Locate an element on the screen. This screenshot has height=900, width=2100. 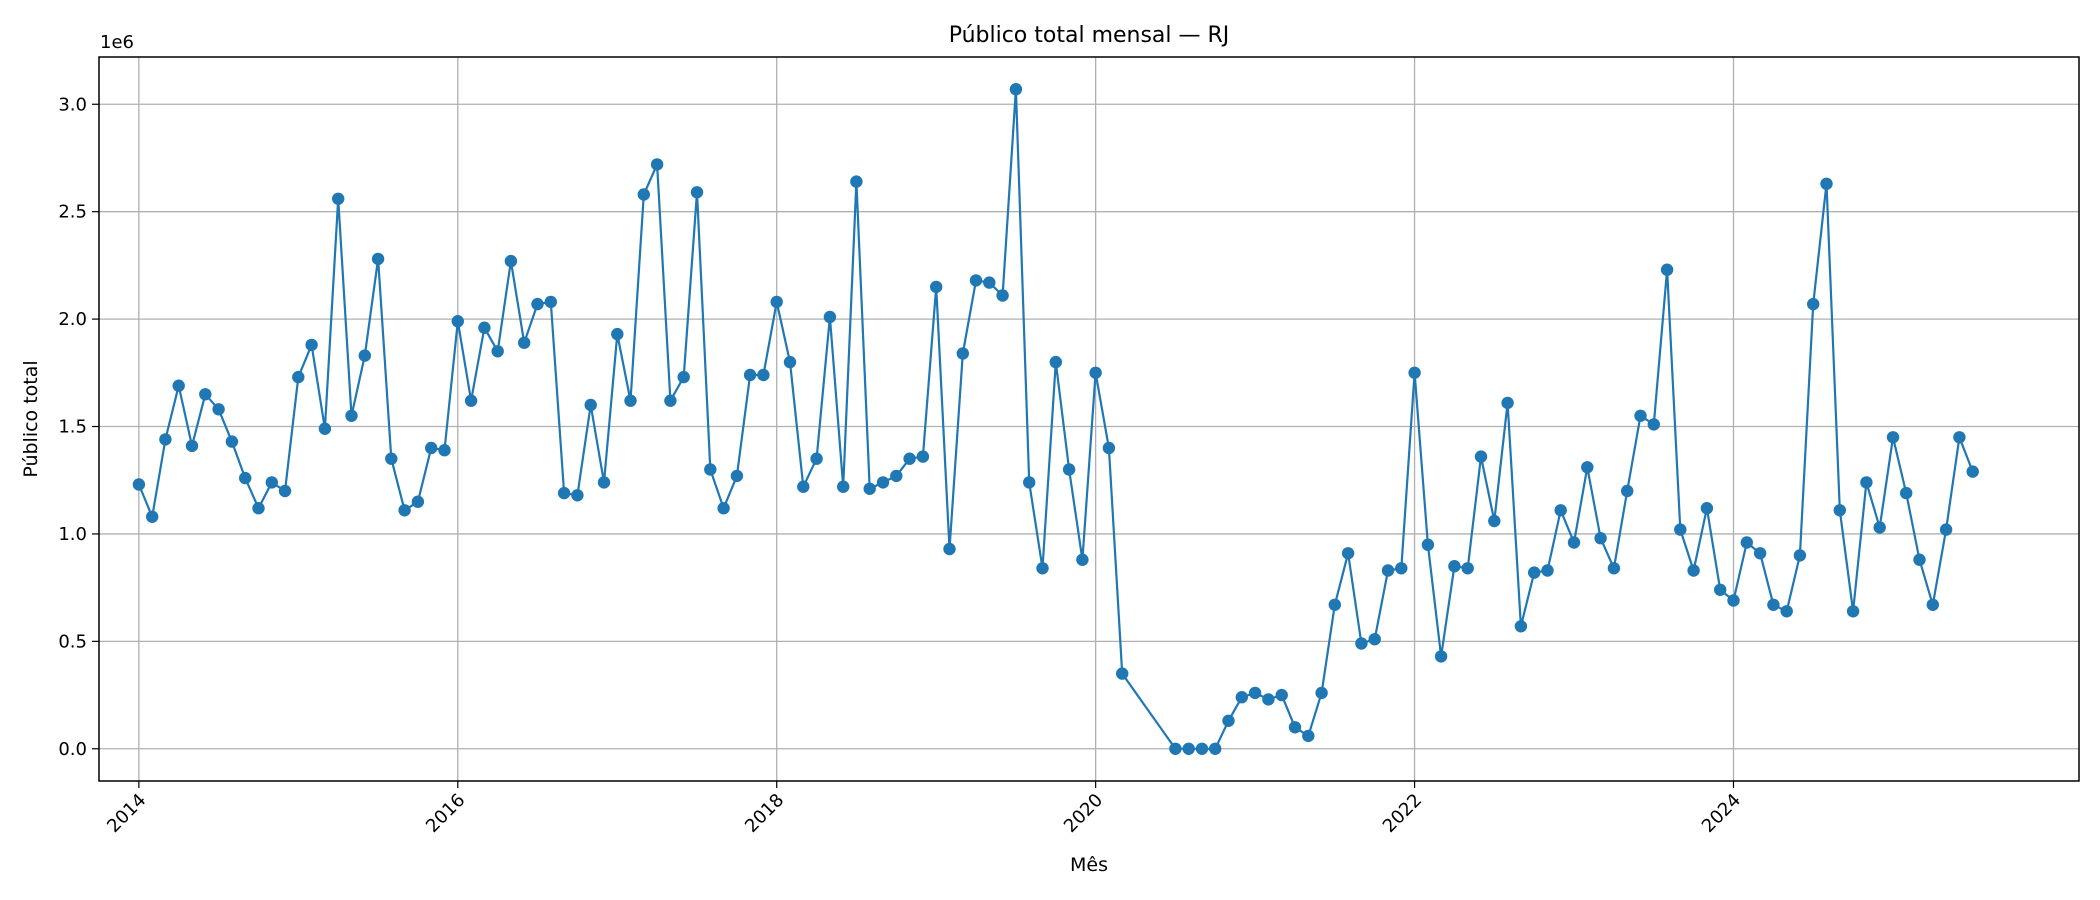
y-axis-ticks: 0.0 0.5 1.0 1.5 2.0 2.5 3.0 is located at coordinates (78, 427).